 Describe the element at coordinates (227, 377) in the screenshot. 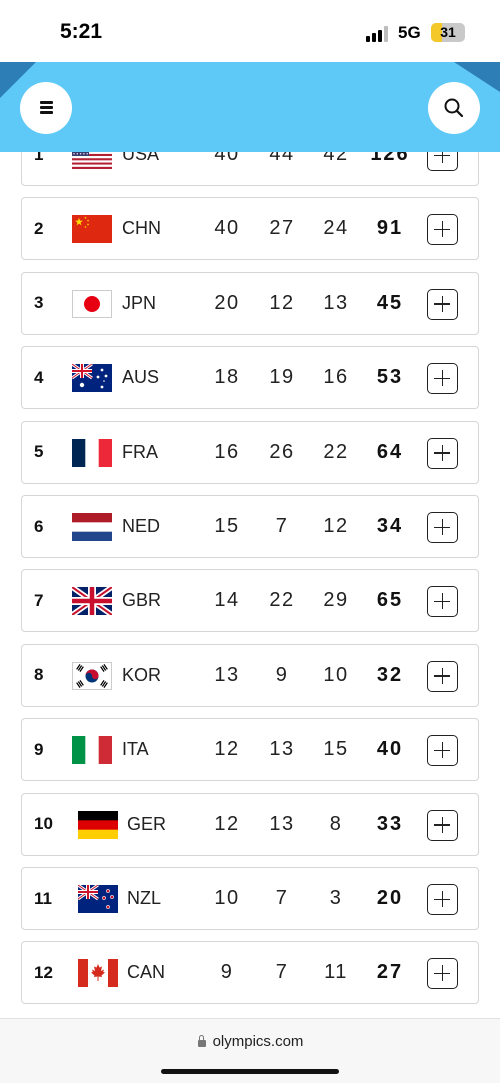

I see `gold-count: 18` at that location.